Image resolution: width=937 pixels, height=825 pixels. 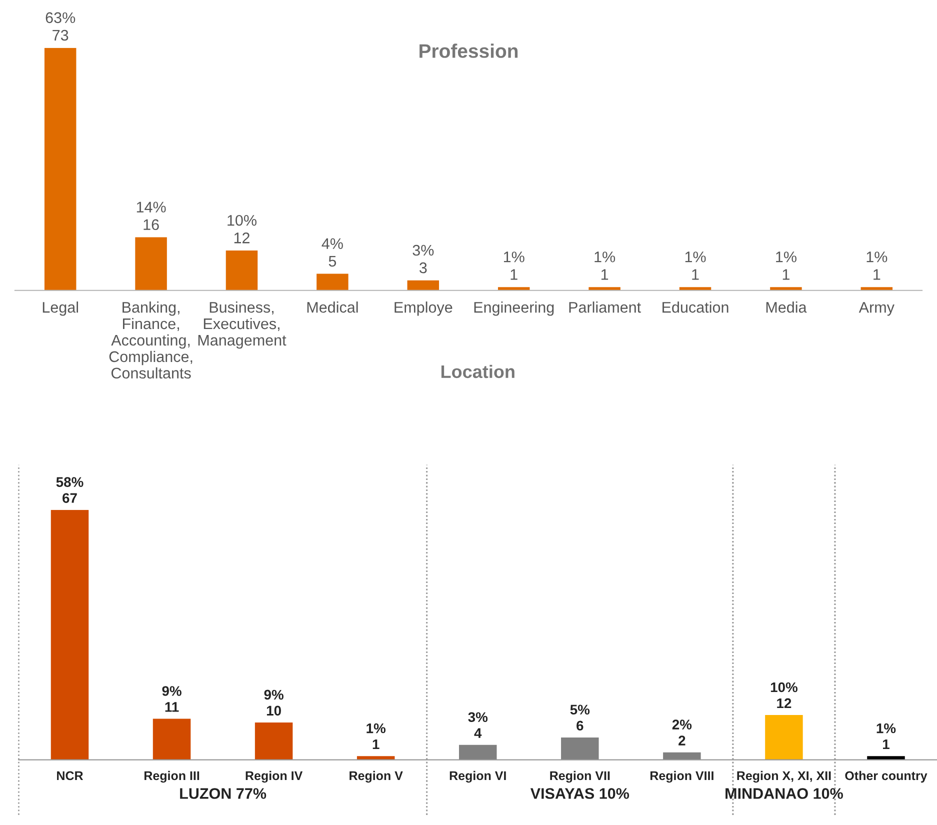 I want to click on x-tick-label: Employe, so click(x=423, y=309).